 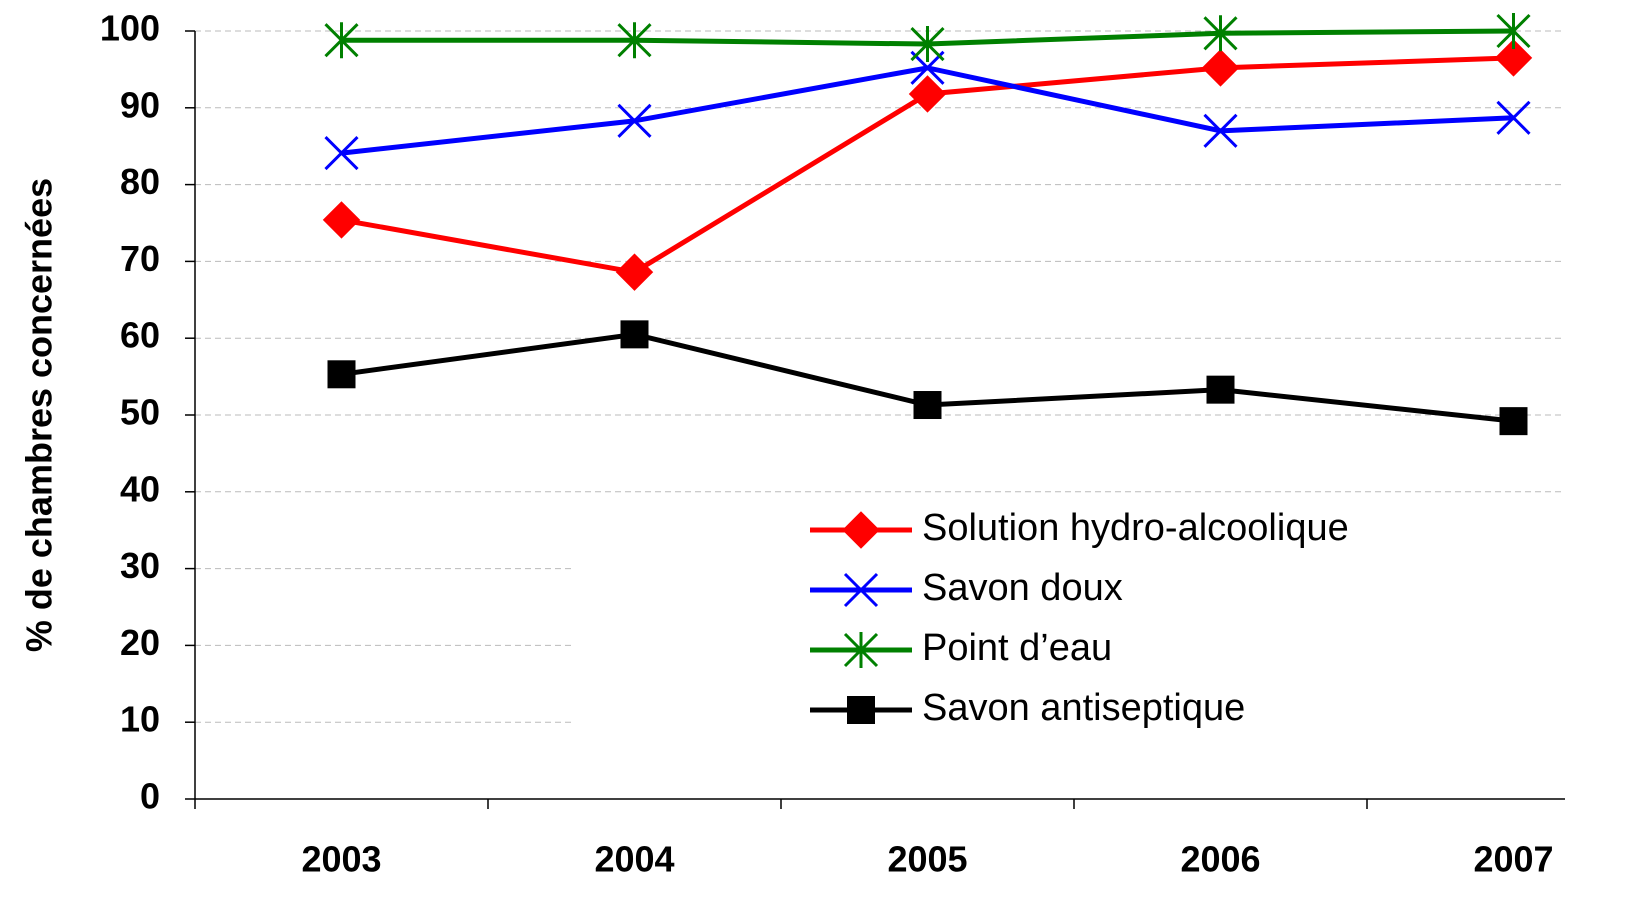 I want to click on y-tick-label: 30, so click(x=140, y=565).